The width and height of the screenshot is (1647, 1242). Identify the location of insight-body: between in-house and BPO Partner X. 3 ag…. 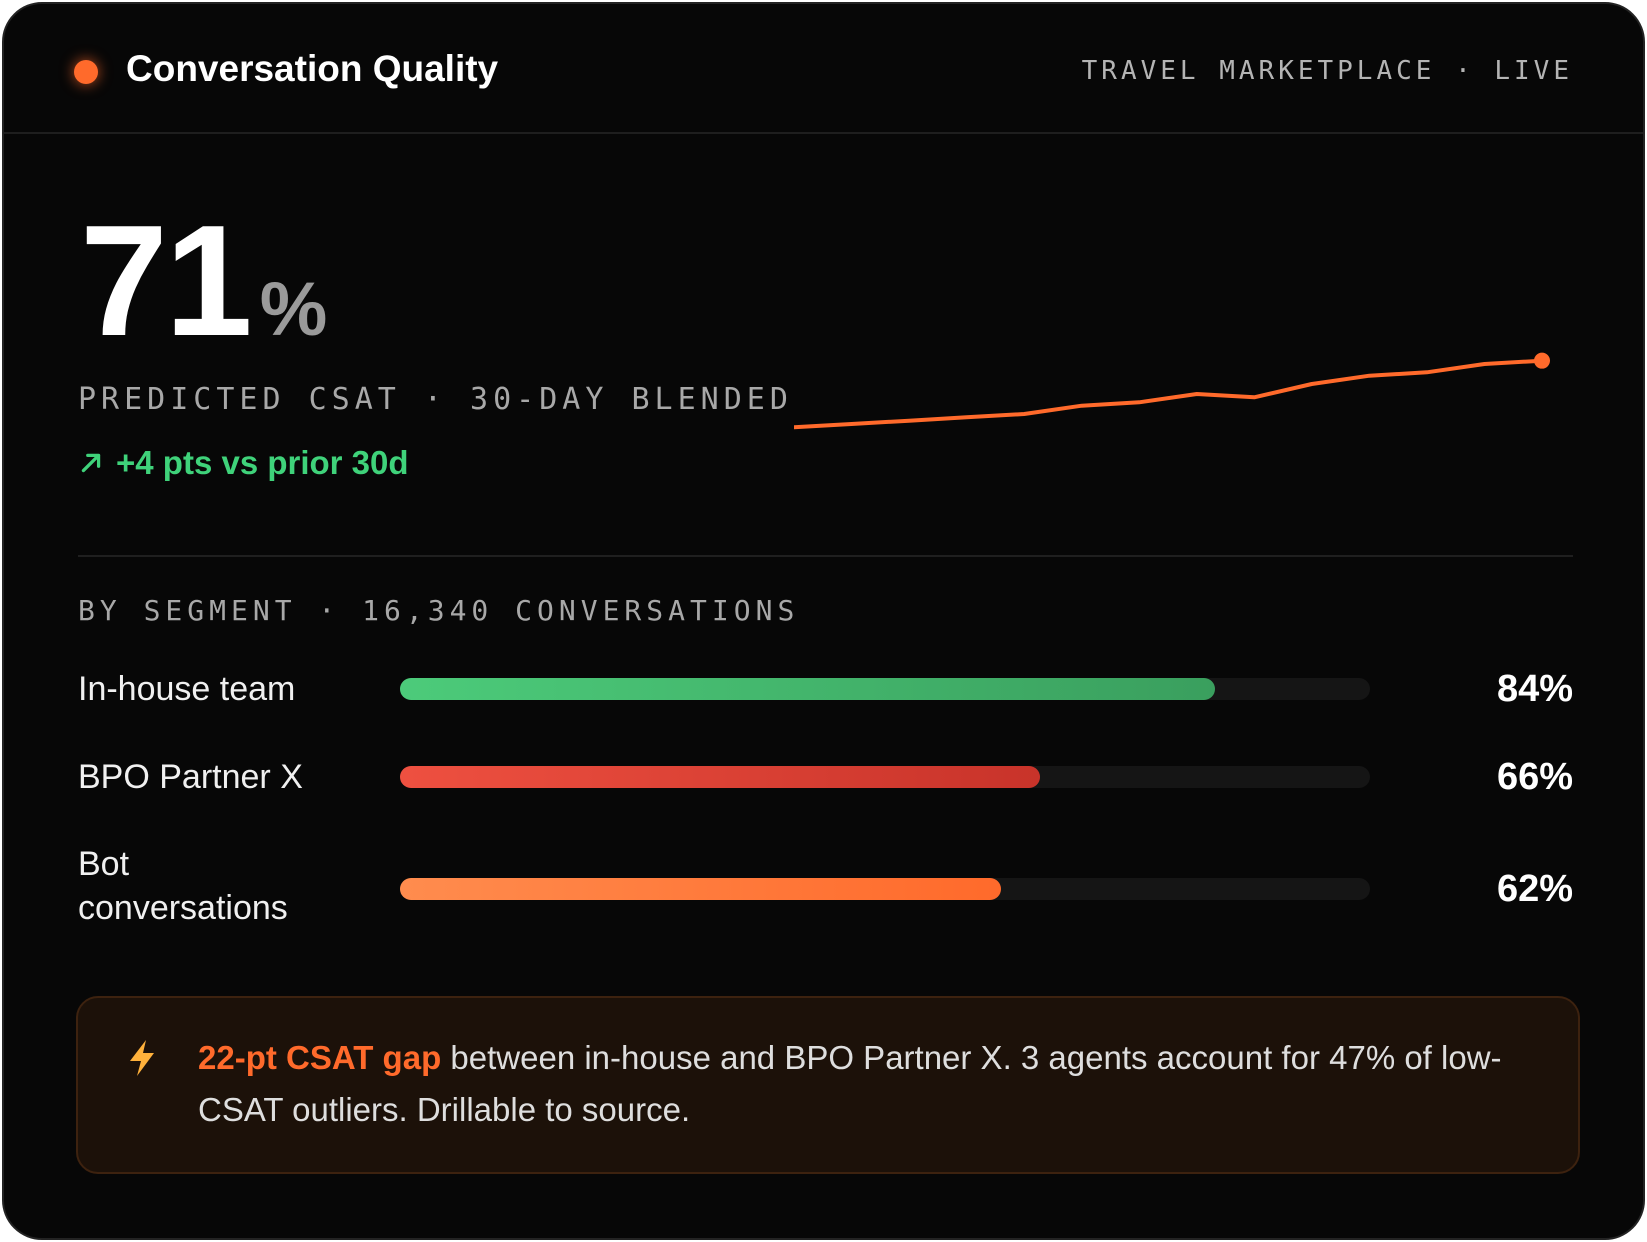
(850, 1083).